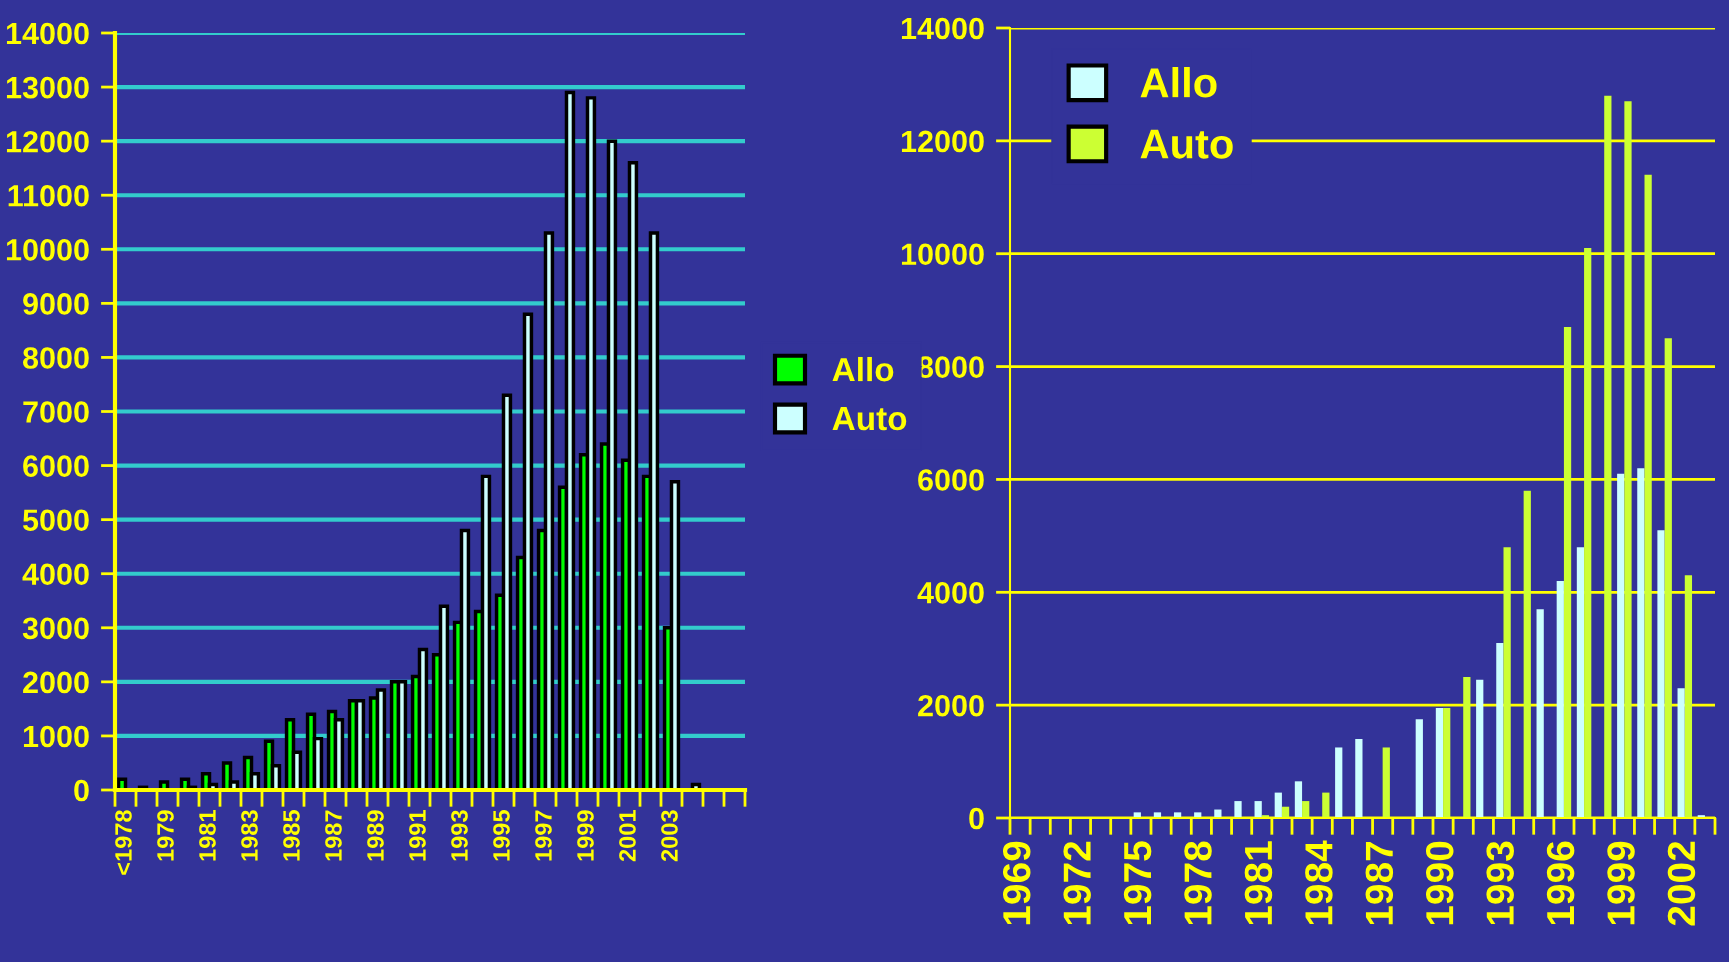 This screenshot has width=1729, height=962. What do you see at coordinates (1319, 882) in the screenshot?
I see `x-tick-label: 1984` at bounding box center [1319, 882].